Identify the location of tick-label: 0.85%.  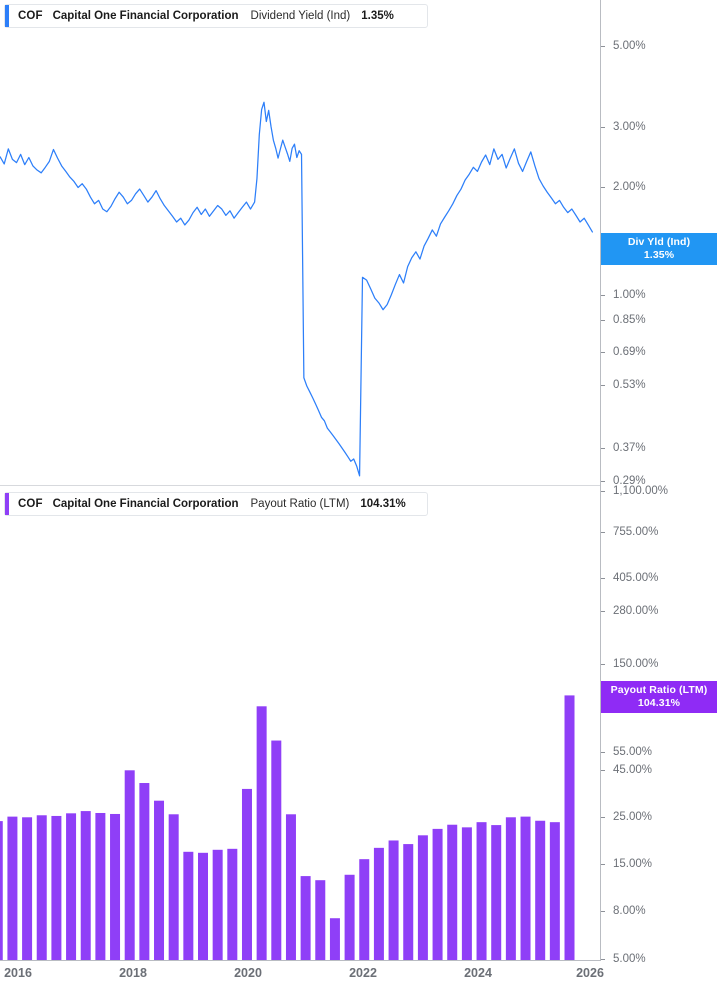
(629, 320).